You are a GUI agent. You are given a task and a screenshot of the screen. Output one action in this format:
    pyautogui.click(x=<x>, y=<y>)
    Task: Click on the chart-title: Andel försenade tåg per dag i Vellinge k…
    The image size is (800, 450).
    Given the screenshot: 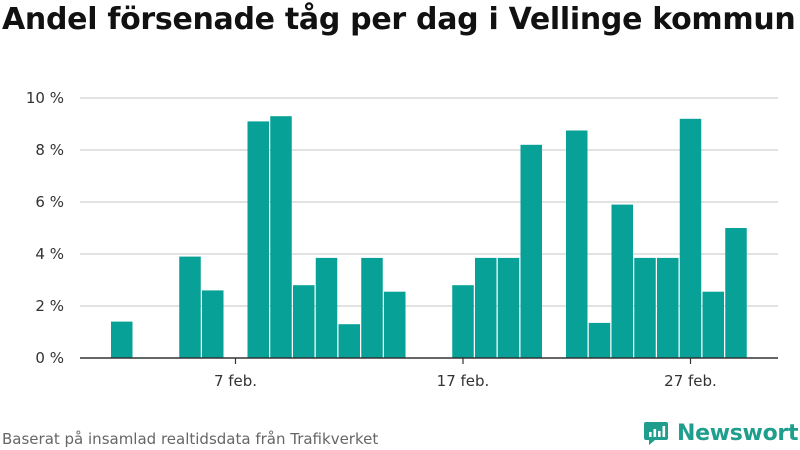 What is the action you would take?
    pyautogui.click(x=399, y=19)
    